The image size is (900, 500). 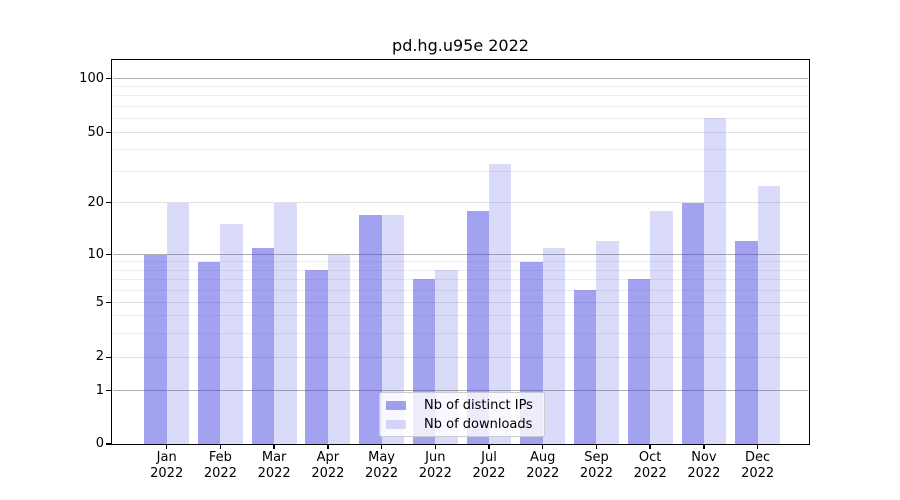 What do you see at coordinates (339, 349) in the screenshot?
I see `bar-downloads-apr` at bounding box center [339, 349].